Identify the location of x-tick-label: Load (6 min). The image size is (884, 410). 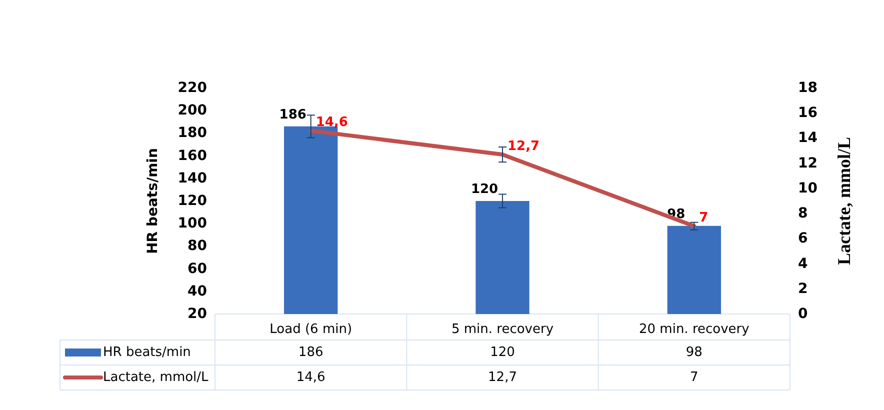
(311, 329).